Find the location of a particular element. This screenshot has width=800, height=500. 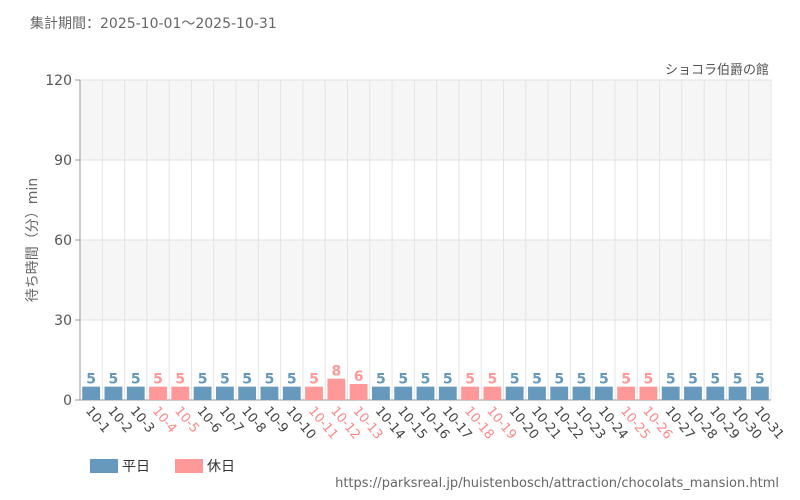

value-label-10-26: 5 is located at coordinates (649, 380).